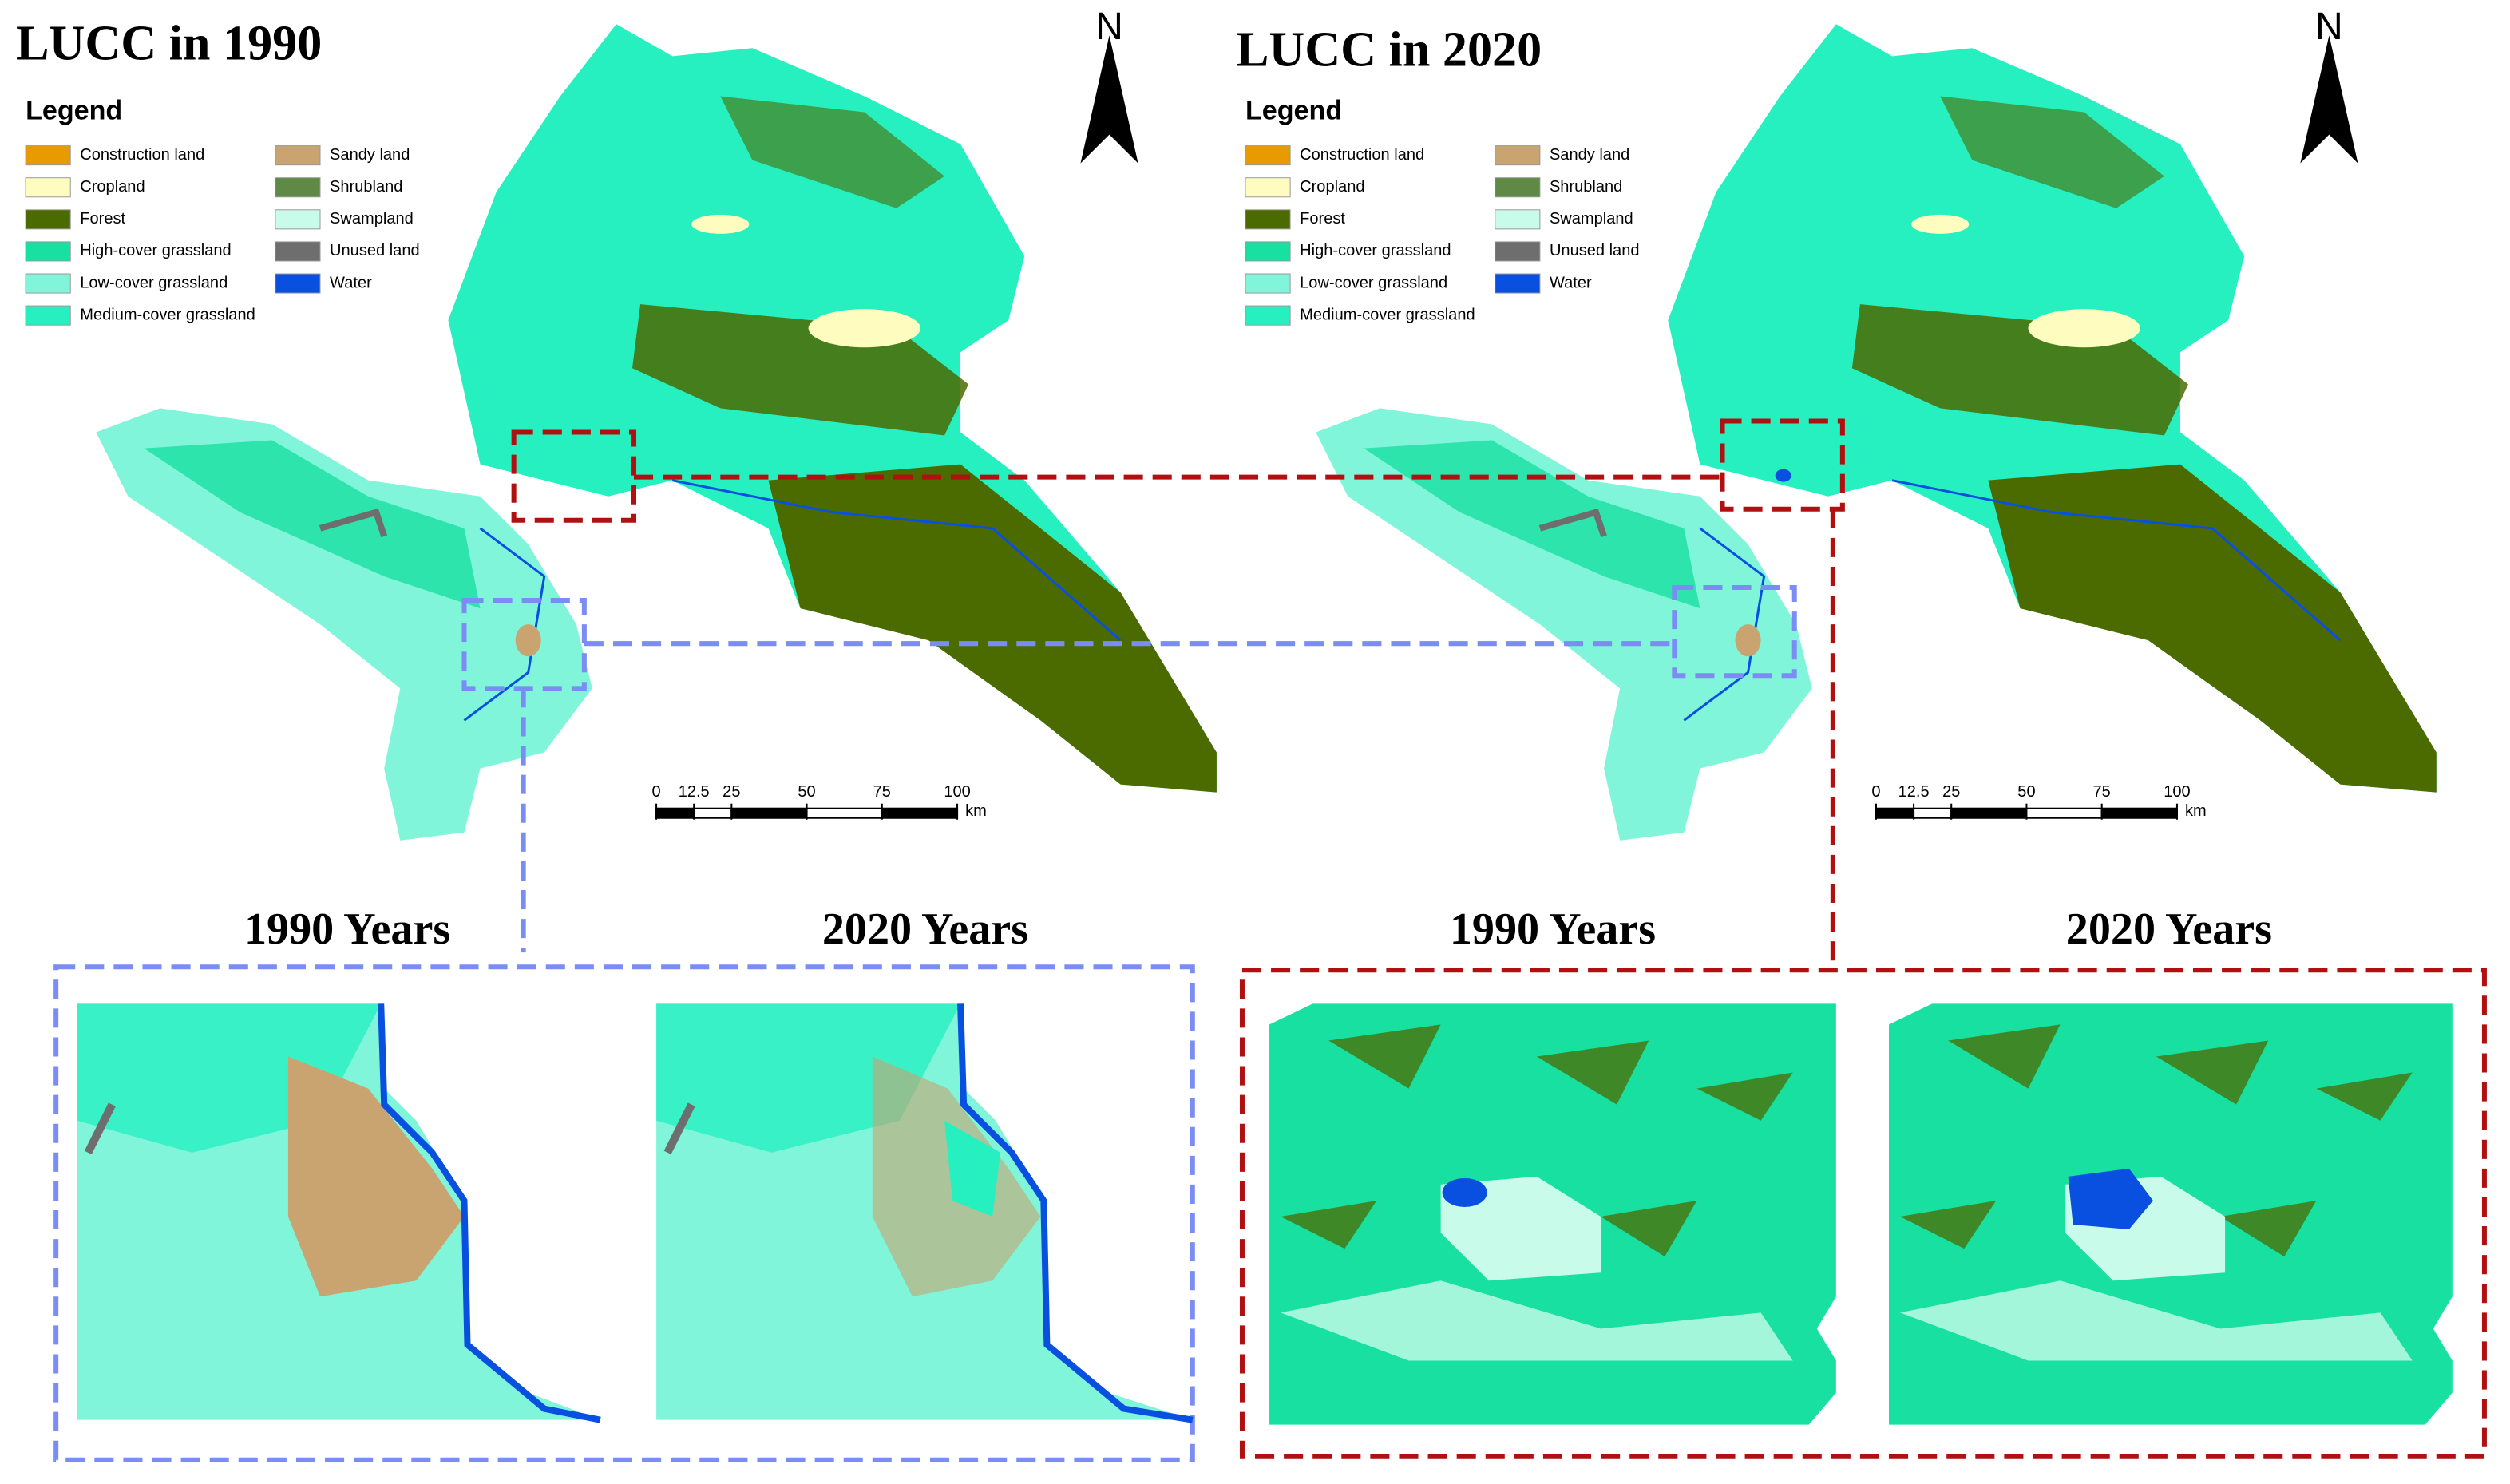 This screenshot has width=2510, height=1484. What do you see at coordinates (1389, 50) in the screenshot?
I see `map-title: LUCC in 2020` at bounding box center [1389, 50].